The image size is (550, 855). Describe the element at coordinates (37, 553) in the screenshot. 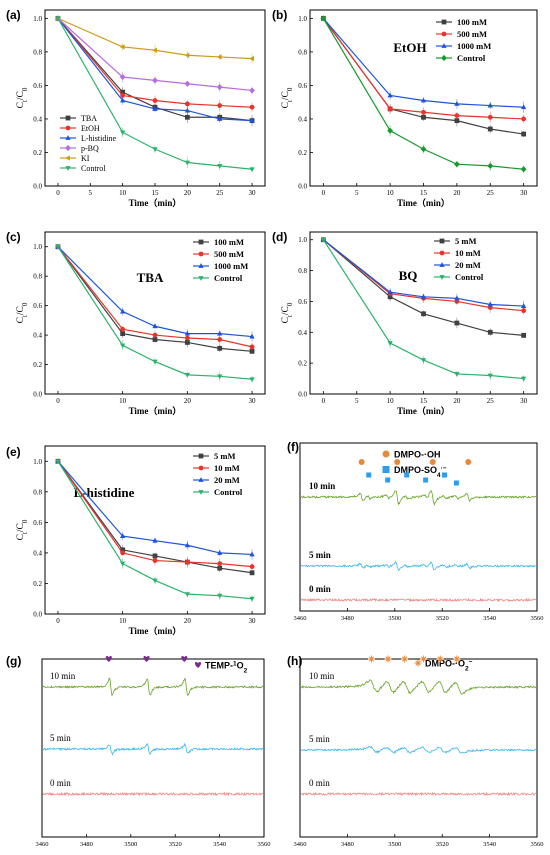

I see `y-tick-label: 0.4` at that location.